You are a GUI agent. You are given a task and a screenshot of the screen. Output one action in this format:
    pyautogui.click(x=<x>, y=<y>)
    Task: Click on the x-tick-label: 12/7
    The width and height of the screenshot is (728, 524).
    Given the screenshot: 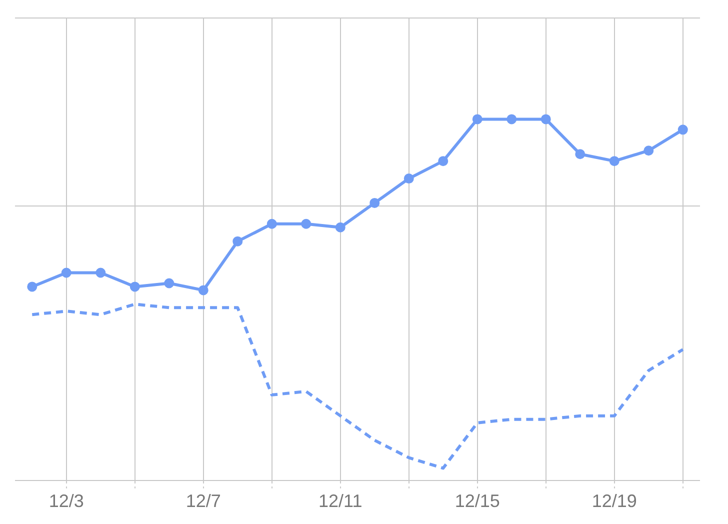 What is the action you would take?
    pyautogui.click(x=203, y=501)
    